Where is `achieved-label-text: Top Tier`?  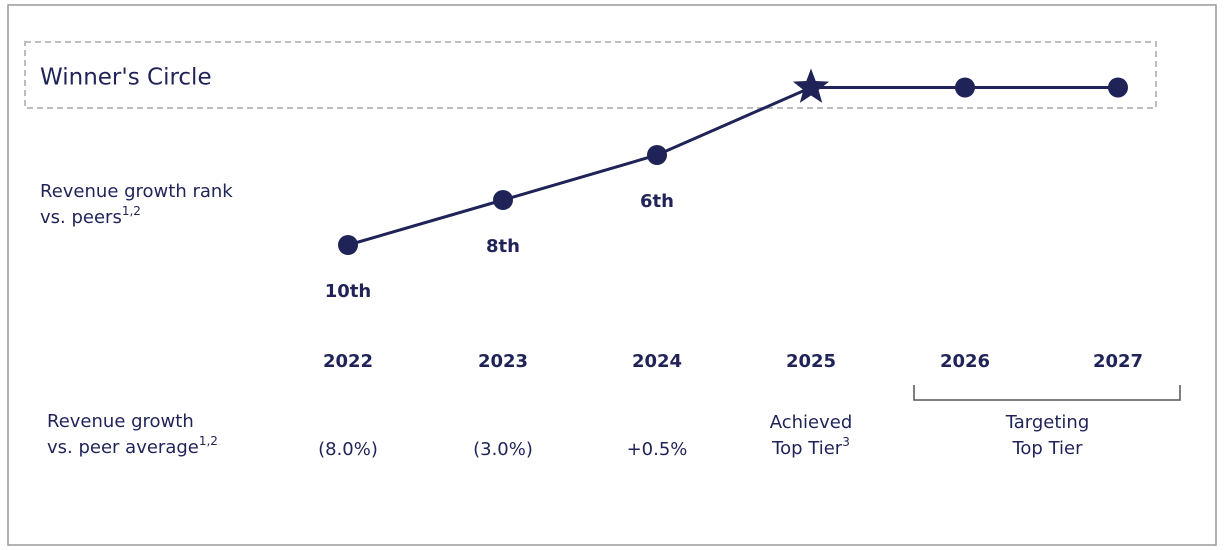 achieved-label-text: Top Tier is located at coordinates (807, 448).